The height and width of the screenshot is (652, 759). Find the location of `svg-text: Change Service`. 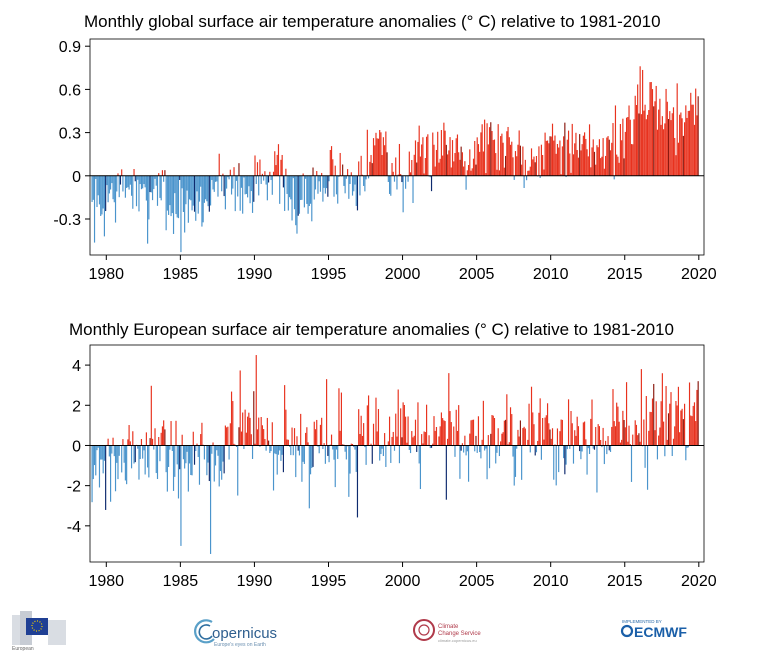

svg-text: Change Service is located at coordinates (459, 634).